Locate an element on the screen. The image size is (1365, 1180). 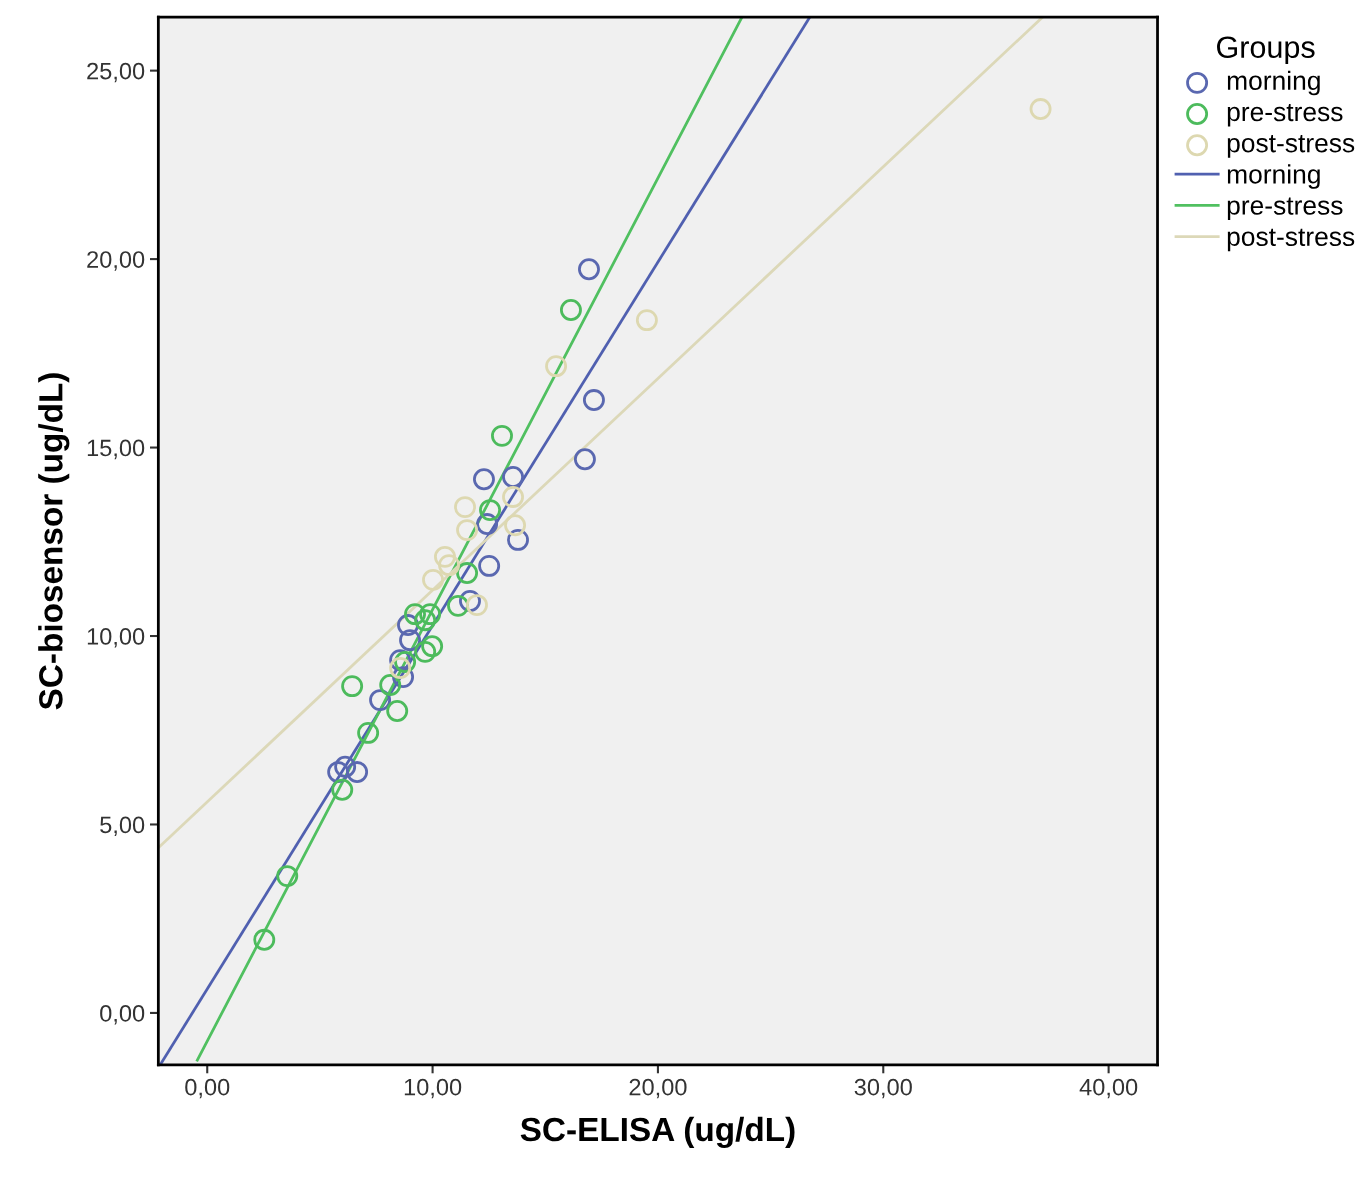
x-tick-label: 10,00 is located at coordinates (433, 1088).